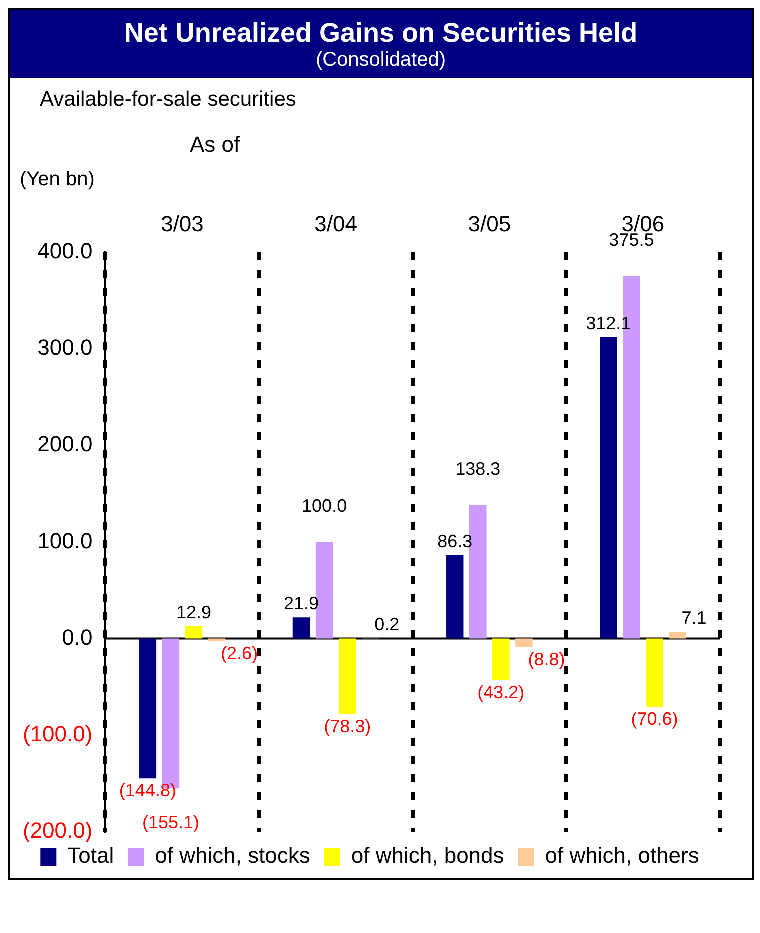 The height and width of the screenshot is (933, 760). Describe the element at coordinates (194, 612) in the screenshot. I see `data-label: 12.9` at that location.